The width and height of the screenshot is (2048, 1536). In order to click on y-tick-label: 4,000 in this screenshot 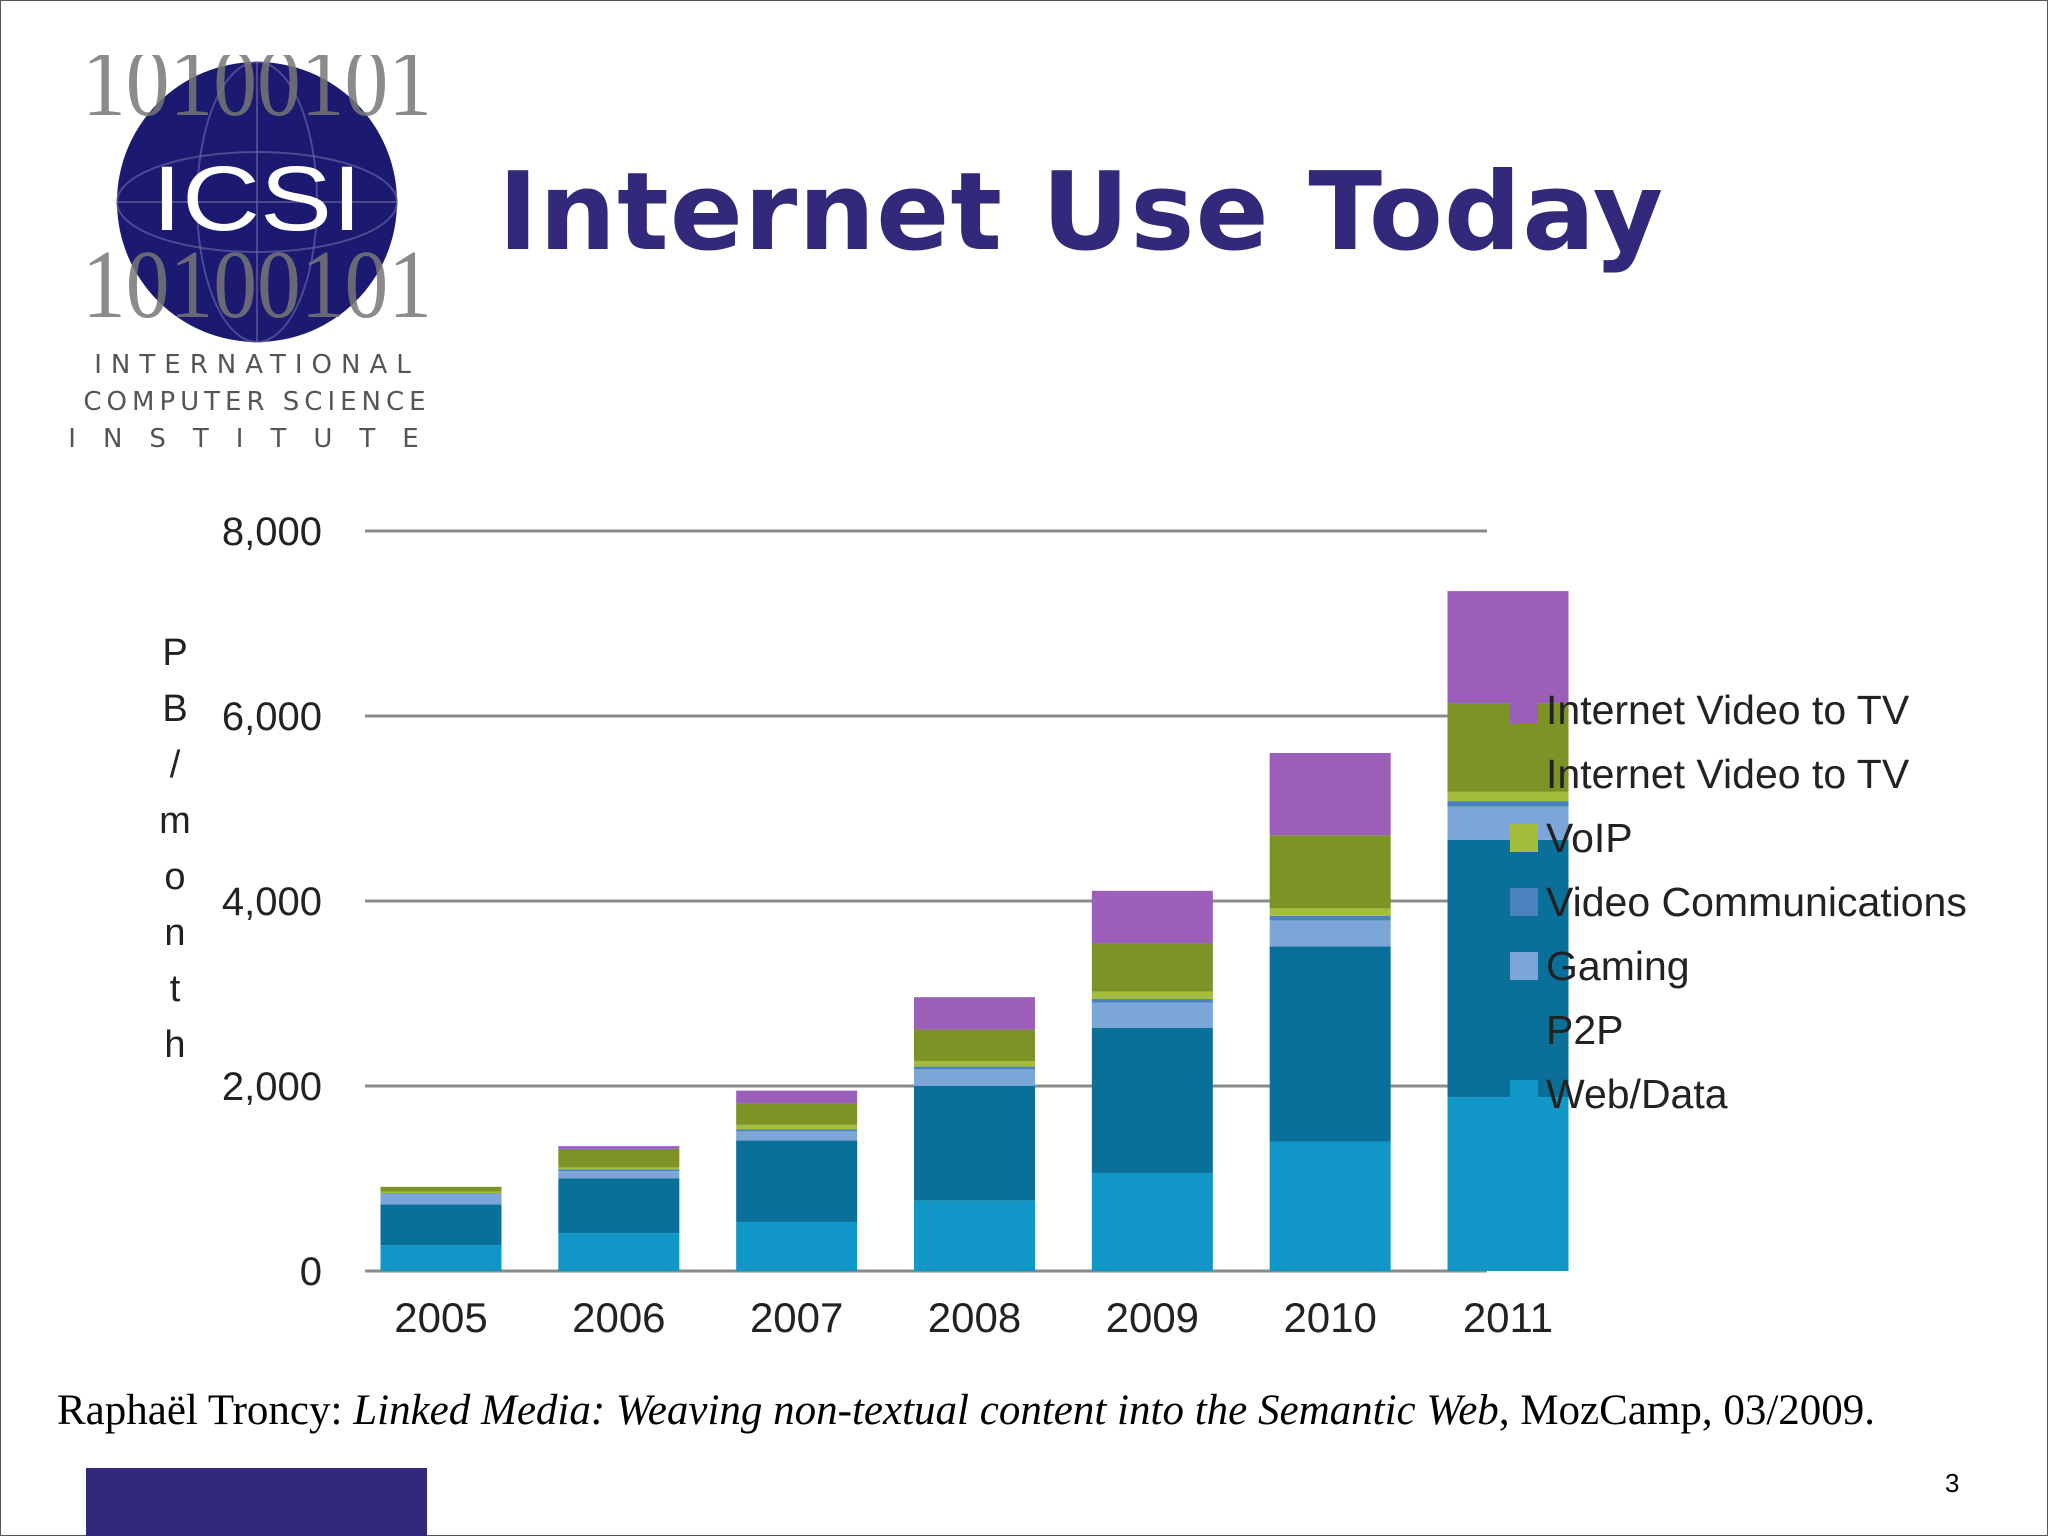, I will do `click(272, 902)`.